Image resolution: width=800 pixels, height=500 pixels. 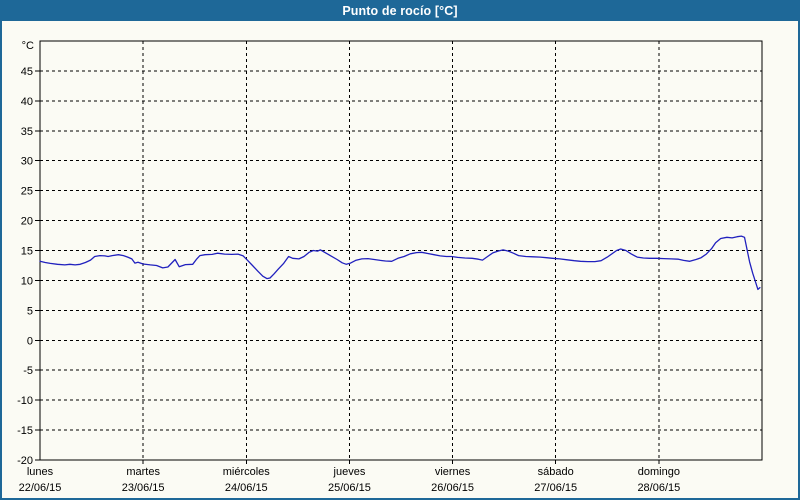 I want to click on y-tick-label: 30, so click(x=27, y=162).